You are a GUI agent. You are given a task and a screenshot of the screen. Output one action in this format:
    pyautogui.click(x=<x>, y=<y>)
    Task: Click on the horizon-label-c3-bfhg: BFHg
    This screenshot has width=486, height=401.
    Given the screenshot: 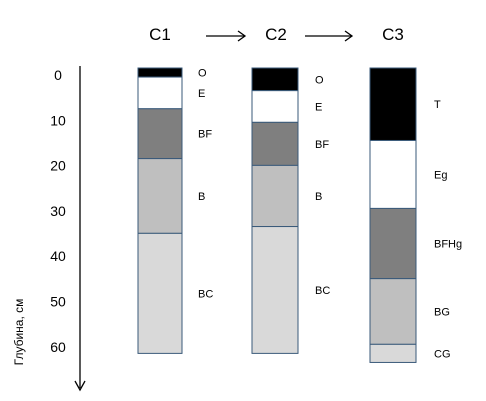 What is the action you would take?
    pyautogui.click(x=448, y=245)
    